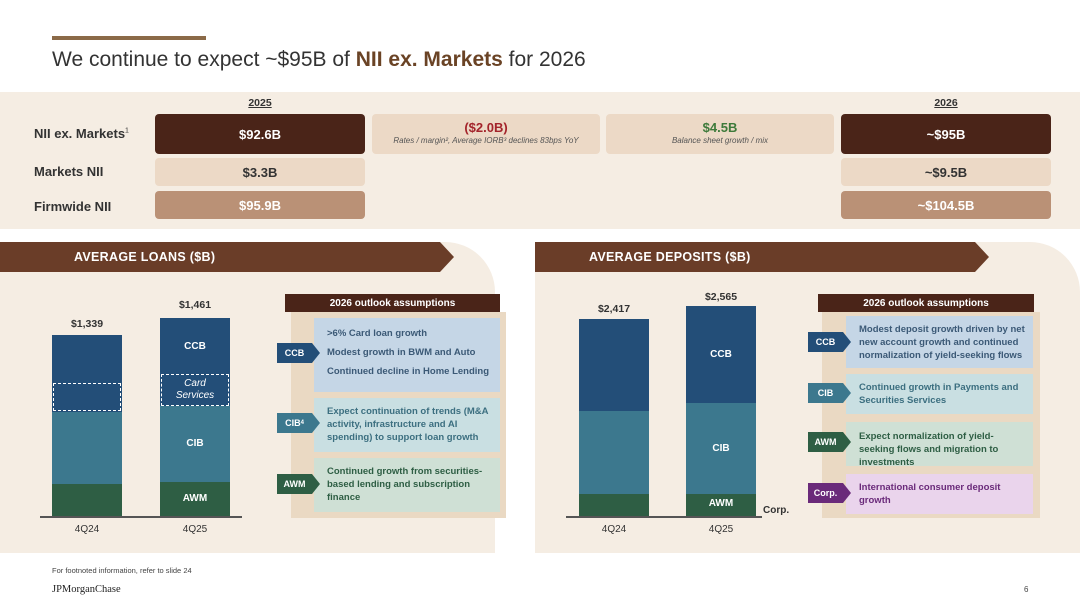 Image resolution: width=1080 pixels, height=608 pixels. Describe the element at coordinates (392, 303) in the screenshot. I see `loans-outlook-title: 2026 outlook assumptions` at that location.